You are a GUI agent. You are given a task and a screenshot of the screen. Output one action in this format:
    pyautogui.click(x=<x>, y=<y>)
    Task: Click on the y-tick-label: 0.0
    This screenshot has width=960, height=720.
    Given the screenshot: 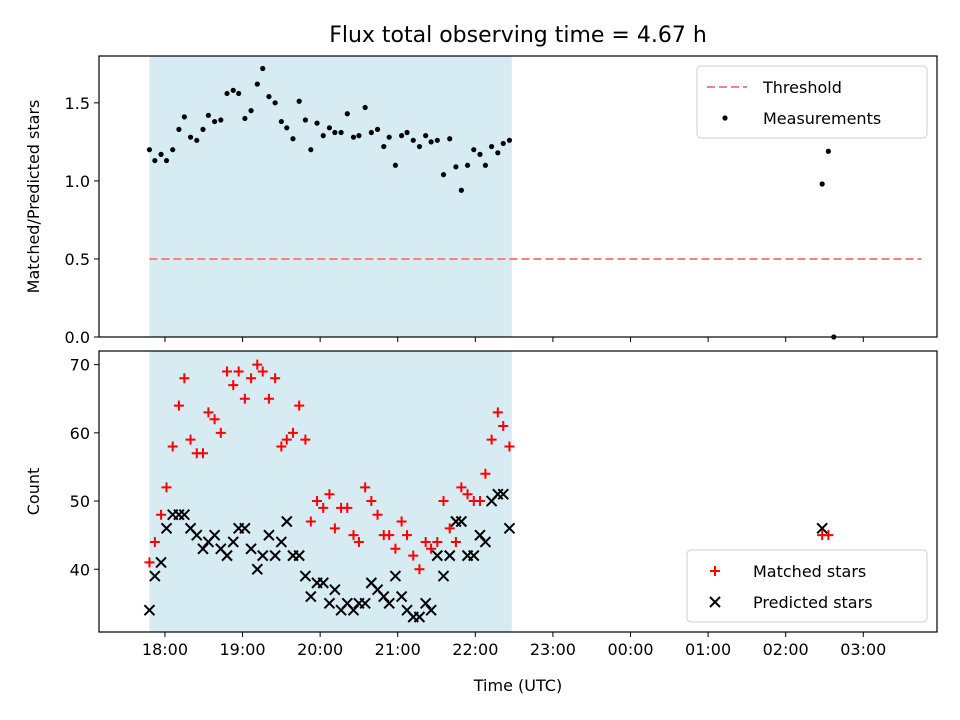 What is the action you would take?
    pyautogui.click(x=77, y=337)
    